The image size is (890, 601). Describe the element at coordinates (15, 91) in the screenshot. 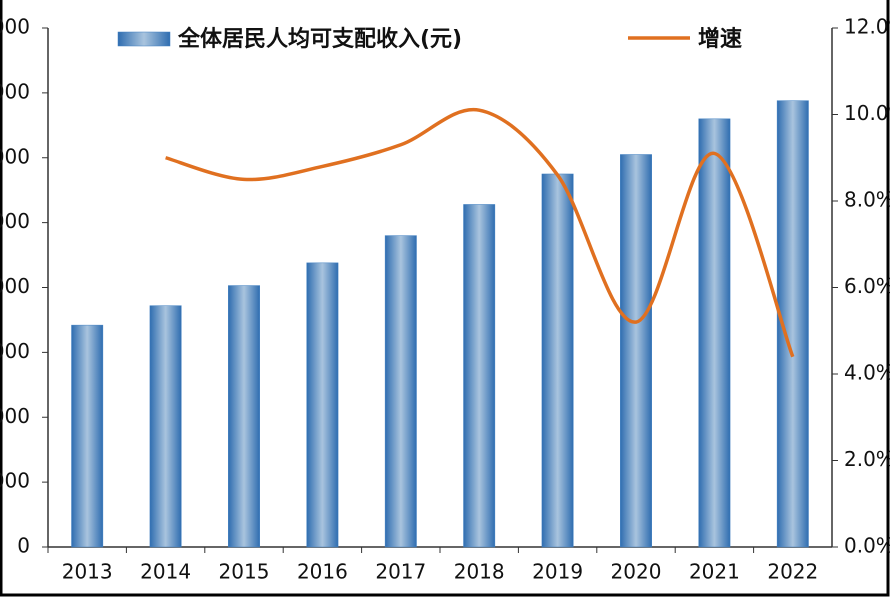

I see `y-tick-label: 70000` at that location.